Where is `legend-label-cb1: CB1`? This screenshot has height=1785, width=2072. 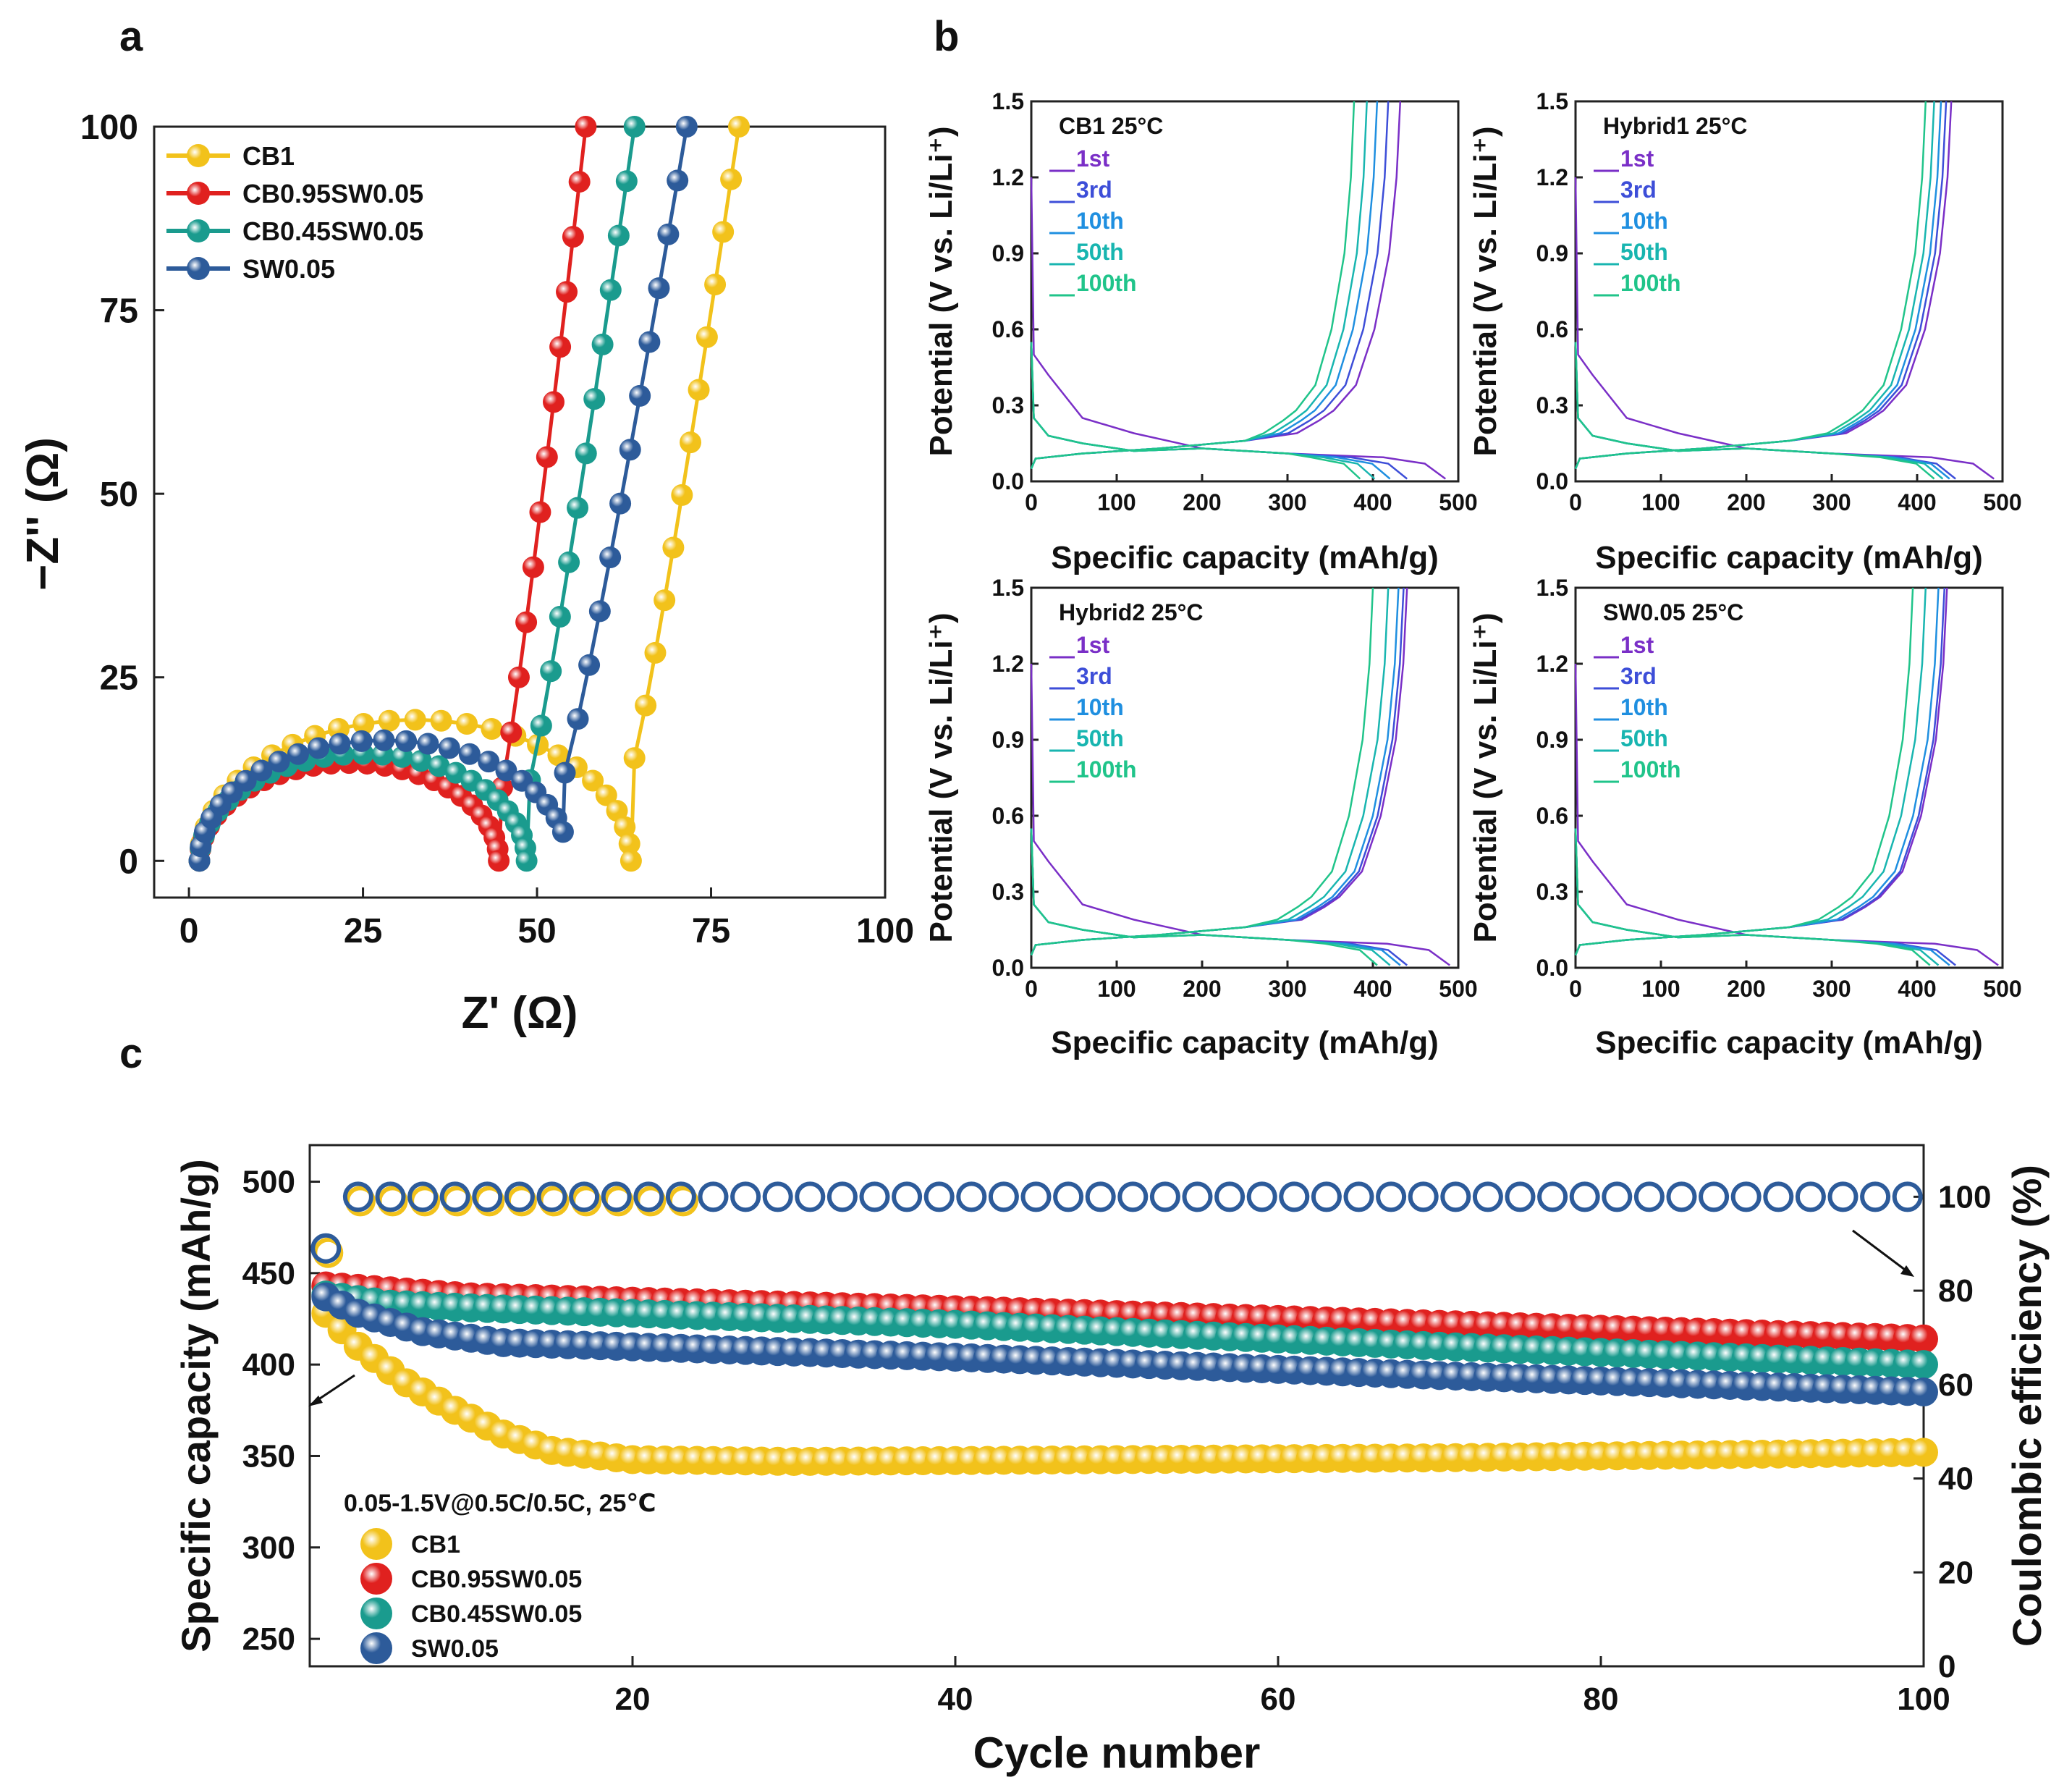
legend-label-cb1: CB1 is located at coordinates (268, 156).